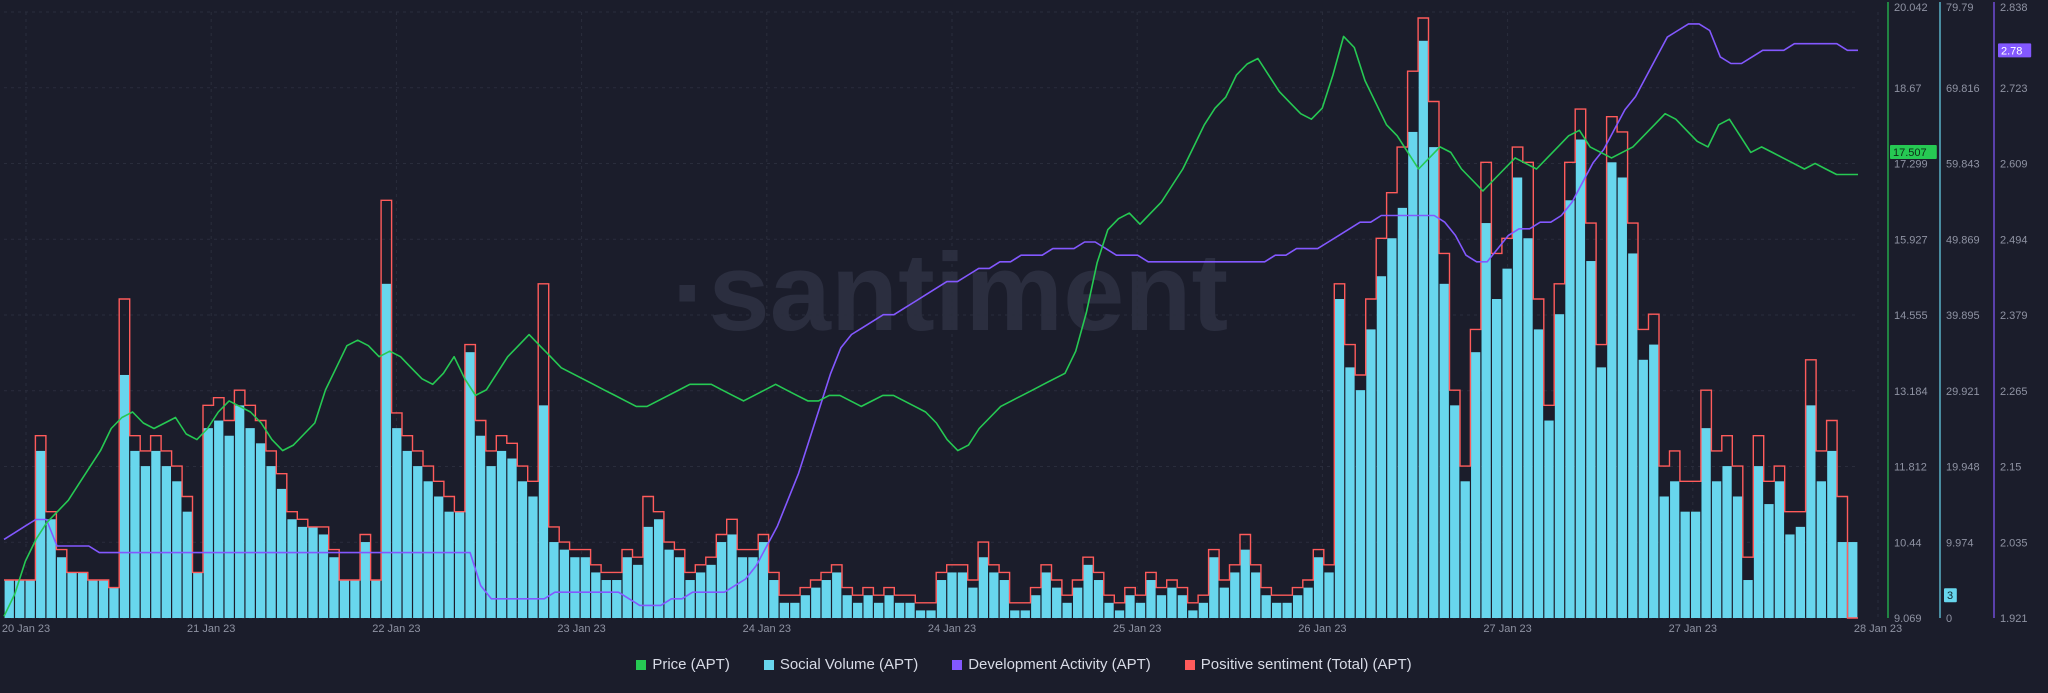  I want to click on legend-item-price: Price (APT), so click(683, 664).